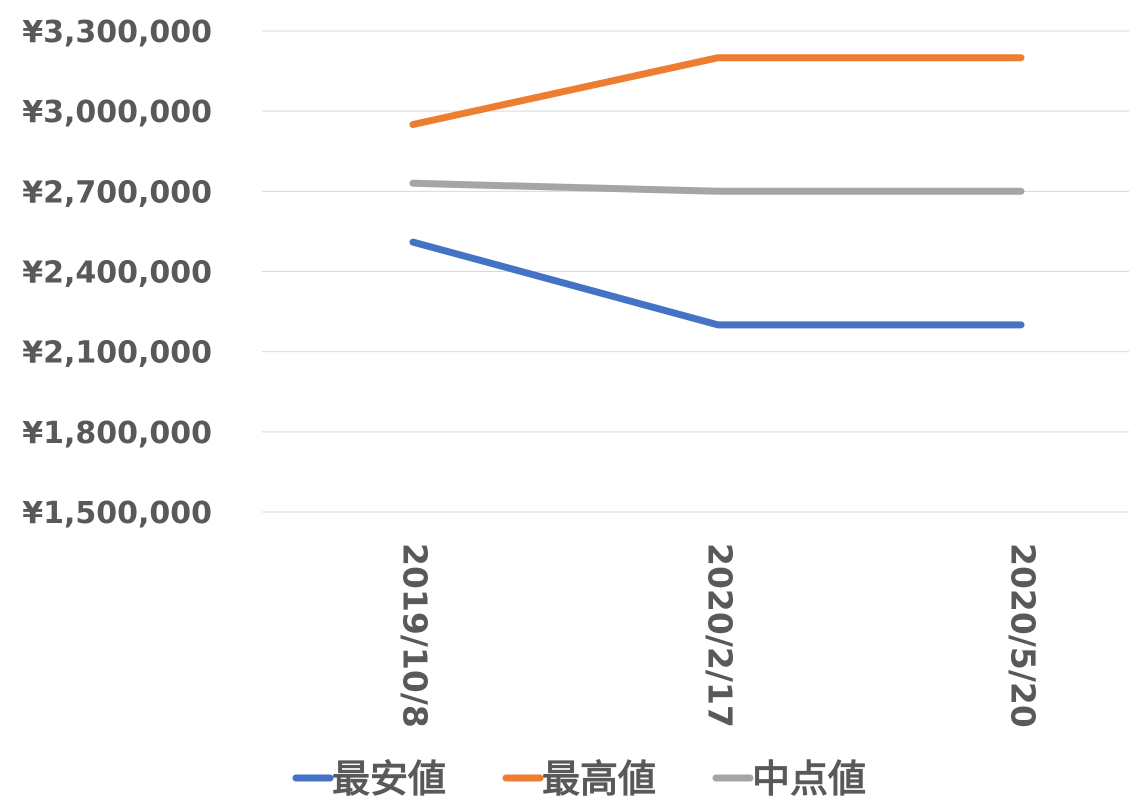  Describe the element at coordinates (117, 32) in the screenshot. I see `y-tick-label: ¥3,300,000` at that location.